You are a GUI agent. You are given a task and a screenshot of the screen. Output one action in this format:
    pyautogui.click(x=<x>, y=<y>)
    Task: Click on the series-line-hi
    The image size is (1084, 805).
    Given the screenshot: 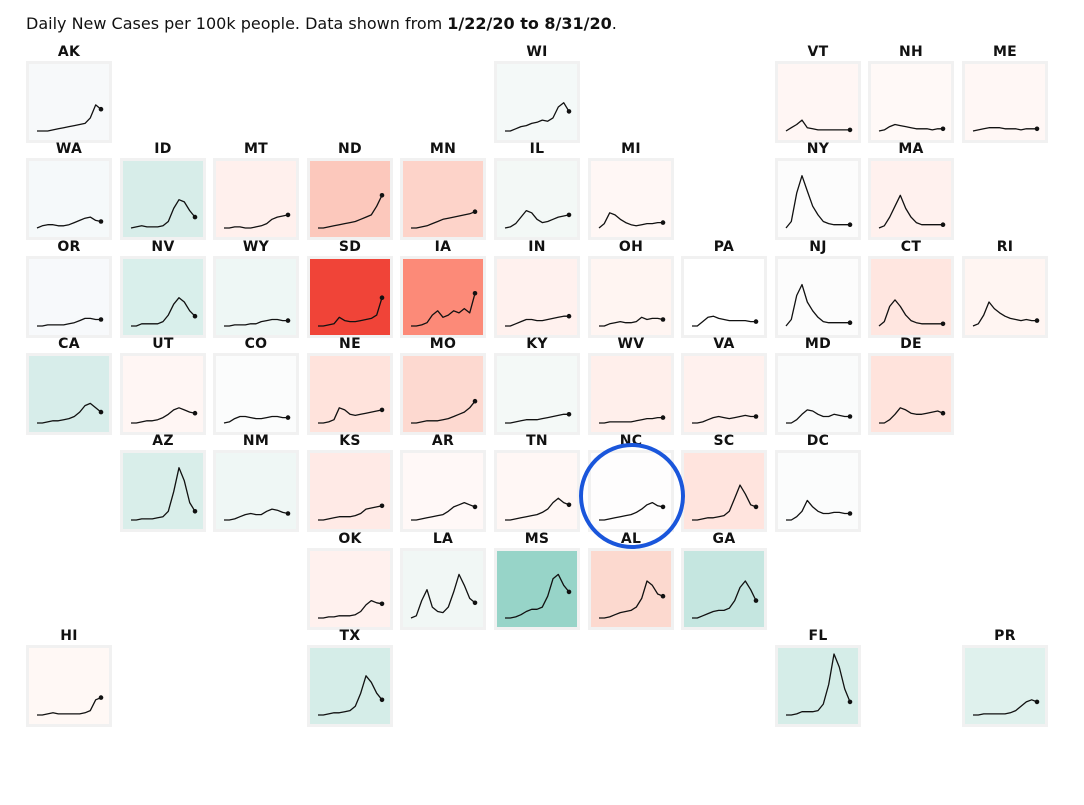 What is the action you would take?
    pyautogui.click(x=69, y=706)
    